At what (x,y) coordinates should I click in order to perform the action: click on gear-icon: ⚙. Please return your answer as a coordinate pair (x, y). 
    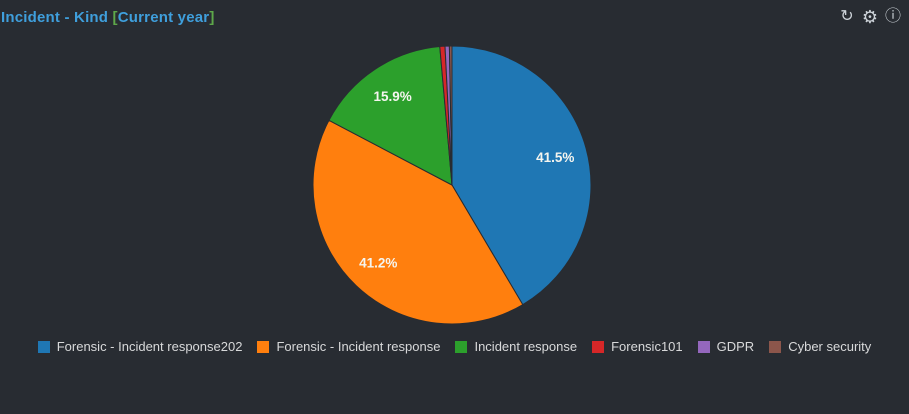
    Looking at the image, I should click on (870, 17).